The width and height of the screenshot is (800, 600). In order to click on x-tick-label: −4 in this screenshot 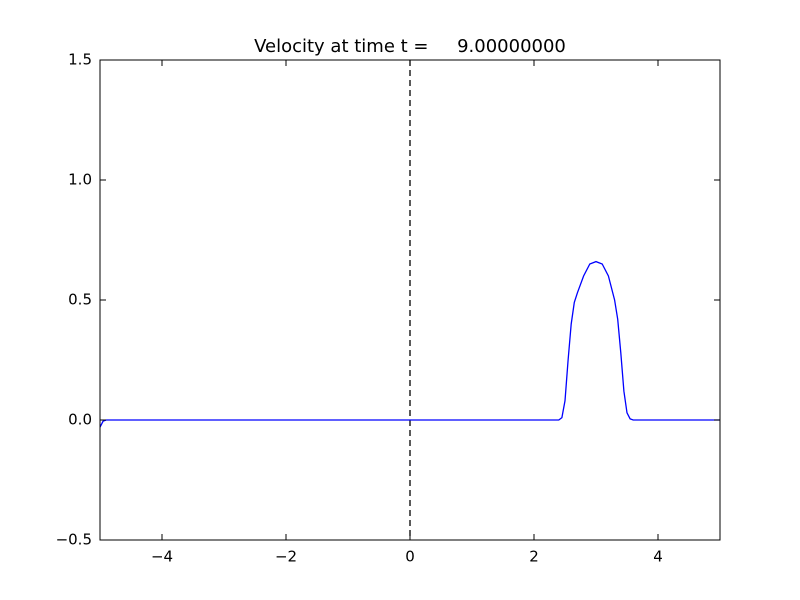, I will do `click(162, 557)`.